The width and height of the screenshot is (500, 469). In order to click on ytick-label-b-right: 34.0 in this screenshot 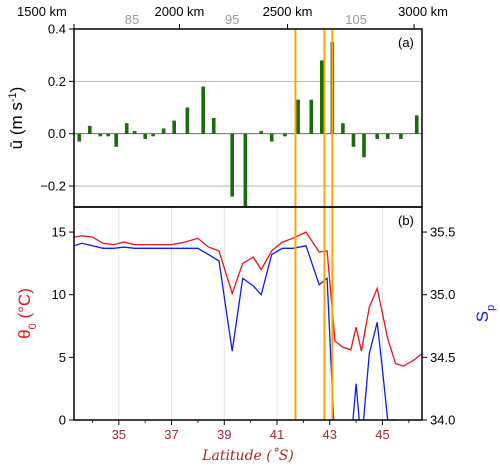, I will do `click(442, 420)`.